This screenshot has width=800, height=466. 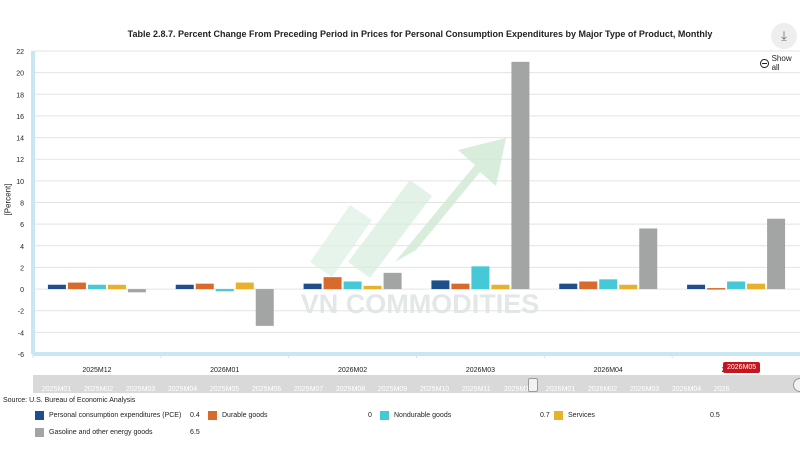 I want to click on y-tick-label: -2, so click(x=21, y=312).